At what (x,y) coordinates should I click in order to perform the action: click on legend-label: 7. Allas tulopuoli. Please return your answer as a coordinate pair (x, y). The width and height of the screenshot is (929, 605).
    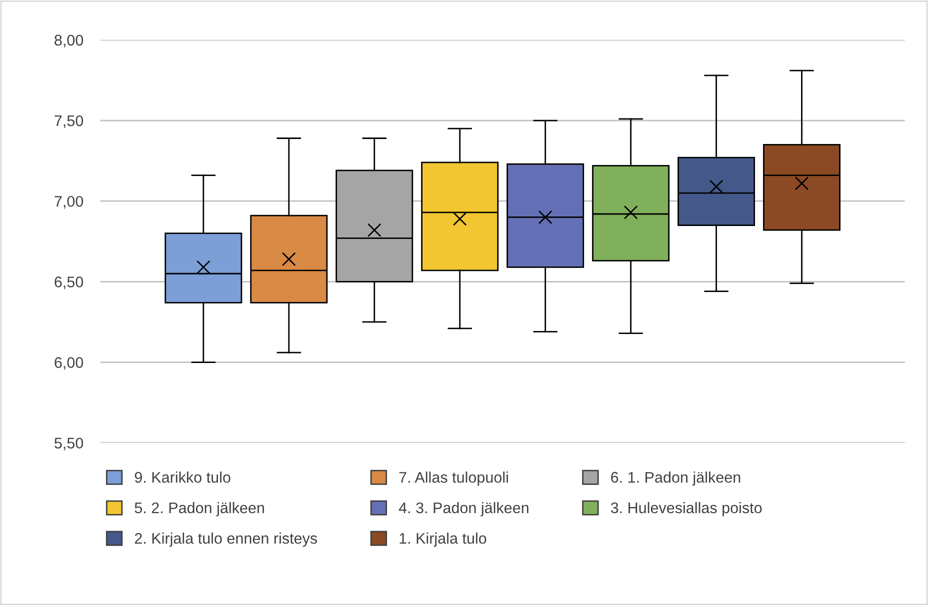
    Looking at the image, I should click on (453, 479).